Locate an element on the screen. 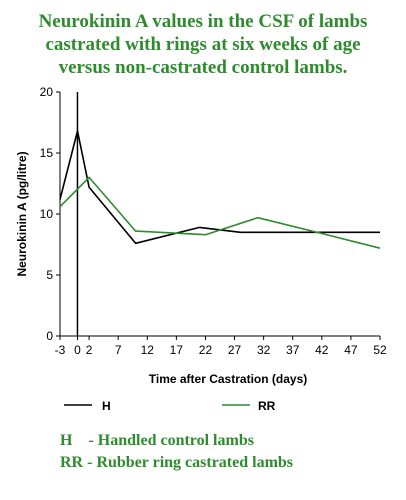  y-tick-label: 20 is located at coordinates (47, 92).